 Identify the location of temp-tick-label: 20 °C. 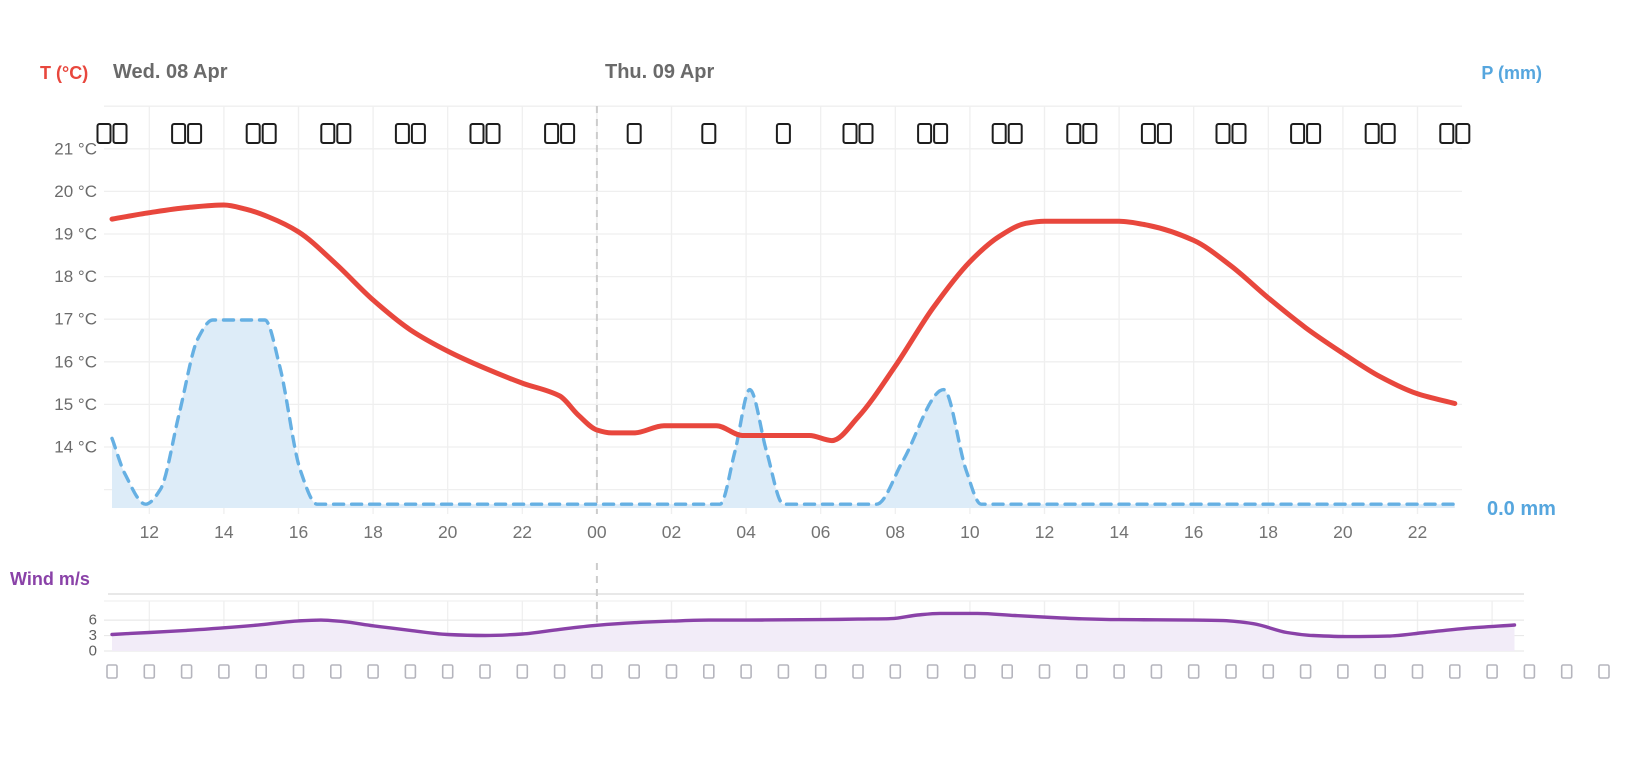
(75, 191).